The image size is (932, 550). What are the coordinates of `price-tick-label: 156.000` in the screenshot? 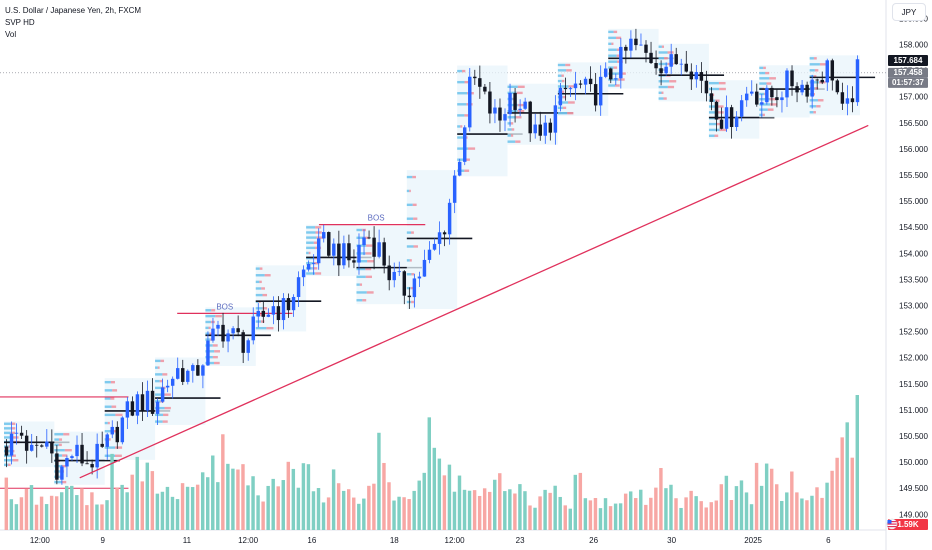 It's located at (913, 149).